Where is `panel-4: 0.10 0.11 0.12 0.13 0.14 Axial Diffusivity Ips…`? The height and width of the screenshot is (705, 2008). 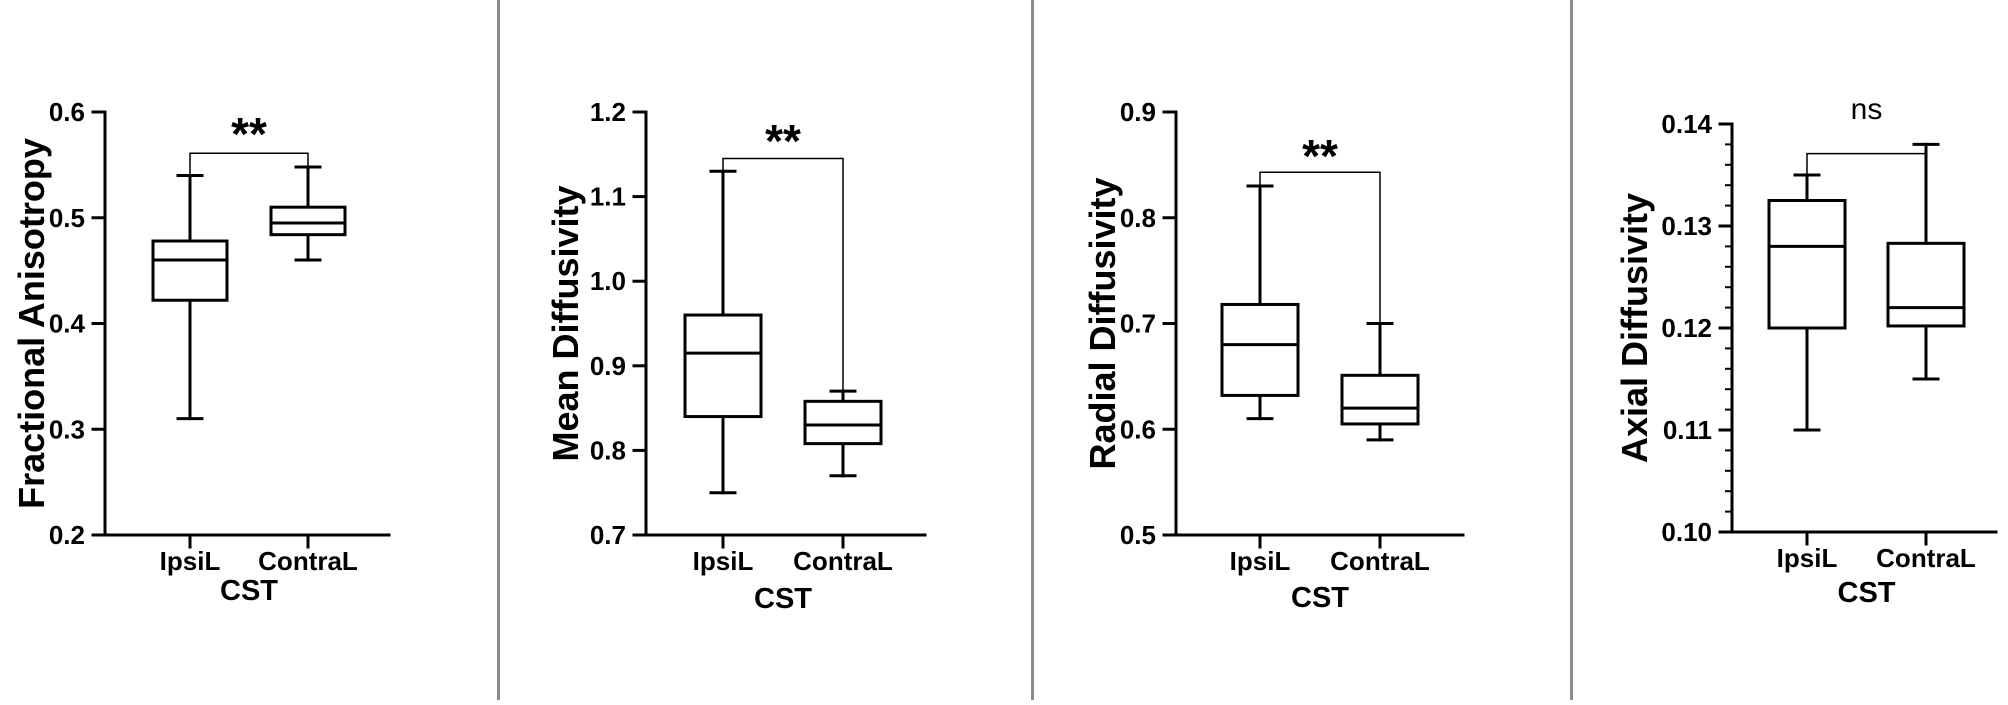
panel-4: 0.10 0.11 0.12 0.13 0.14 Axial Diffusivity Ips… is located at coordinates (1806, 351).